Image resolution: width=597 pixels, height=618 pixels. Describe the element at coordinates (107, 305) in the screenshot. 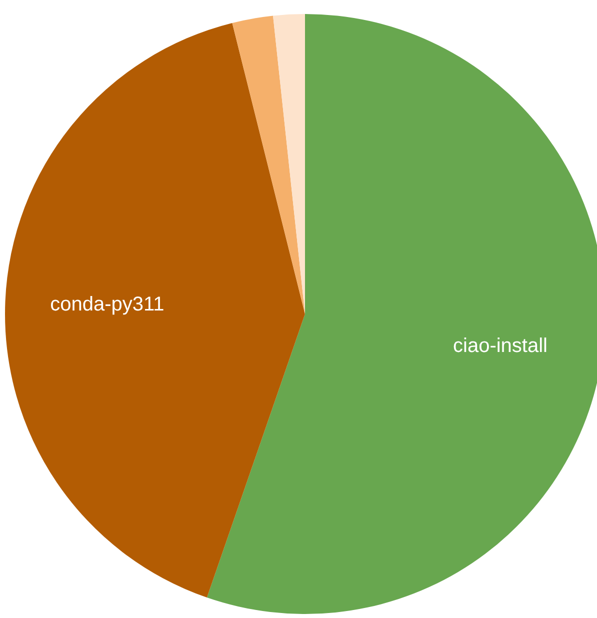

I see `slice-label: conda-py311` at that location.